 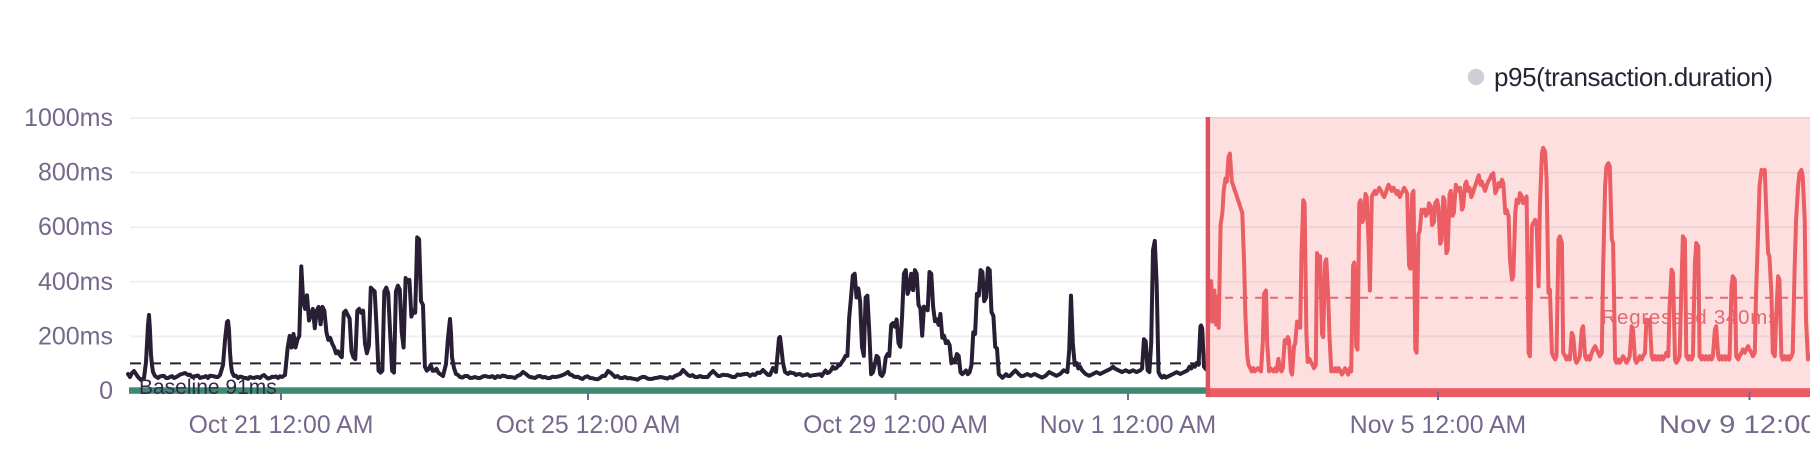 I want to click on svg-text: Nov 5 12:00 AM, so click(x=1438, y=425).